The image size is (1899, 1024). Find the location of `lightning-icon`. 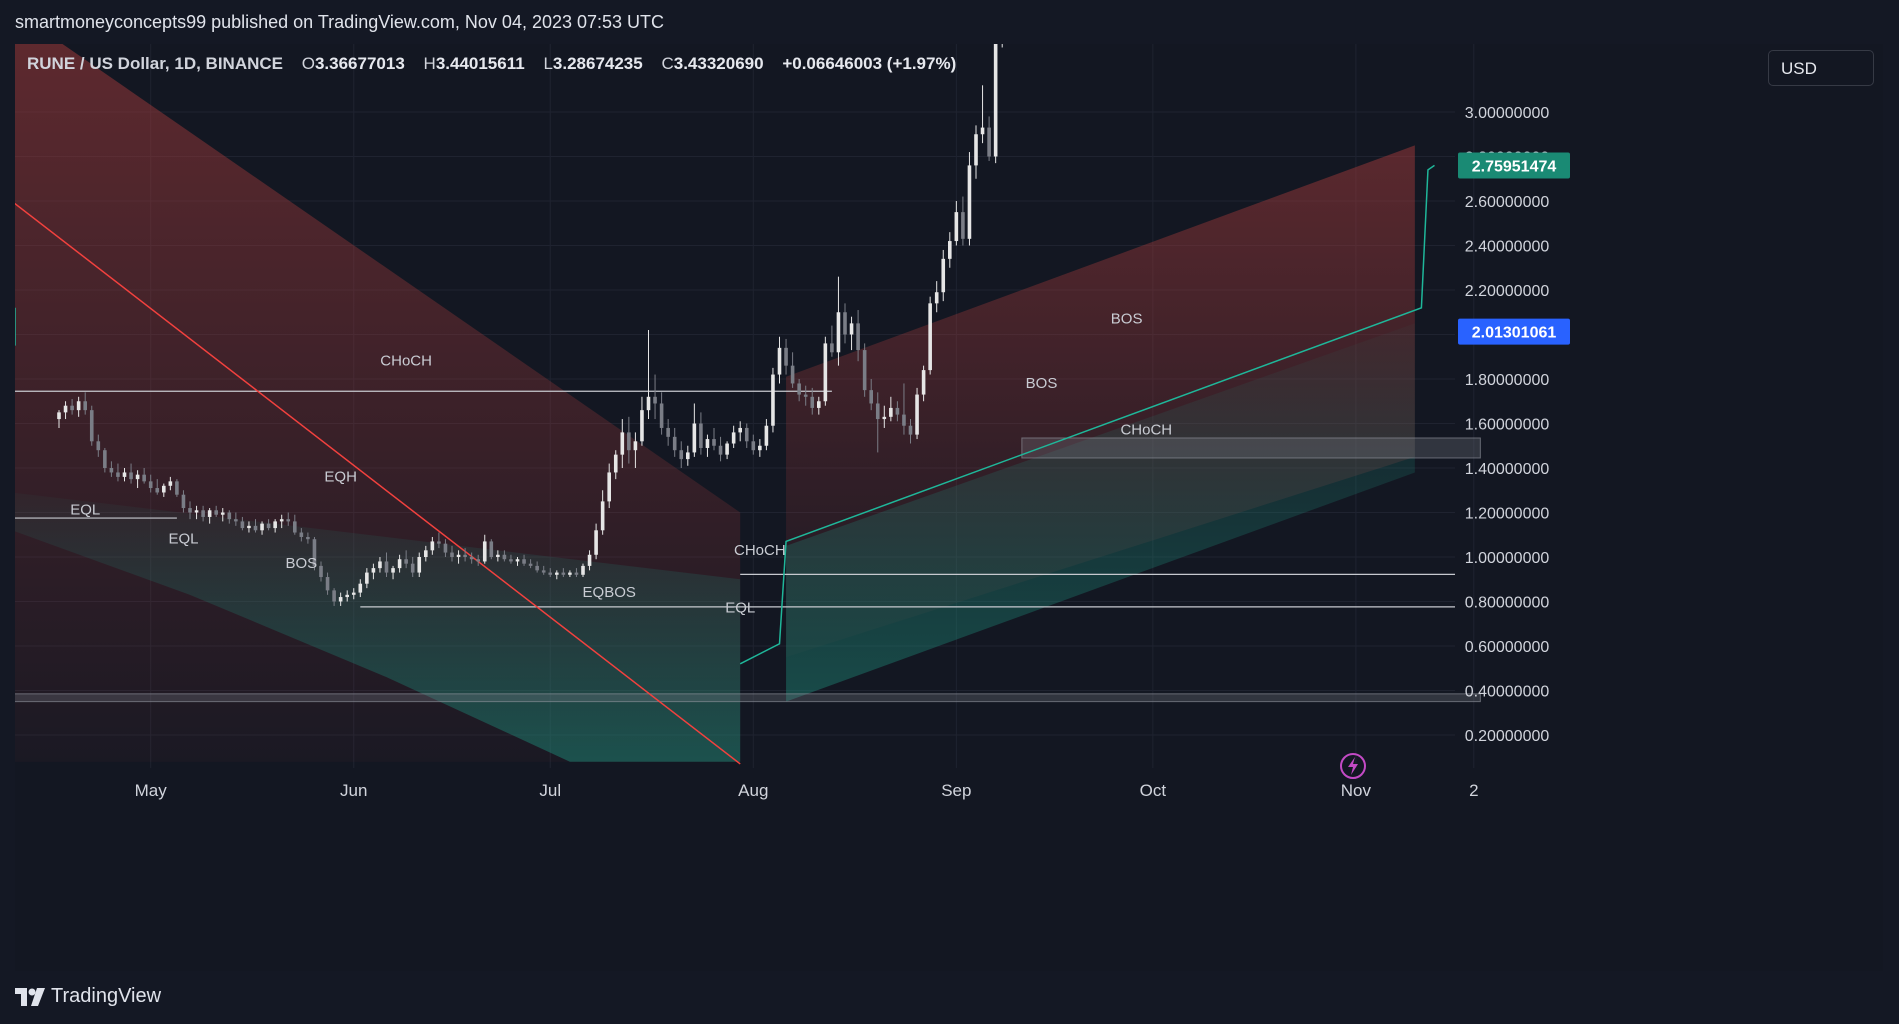

lightning-icon is located at coordinates (1353, 766).